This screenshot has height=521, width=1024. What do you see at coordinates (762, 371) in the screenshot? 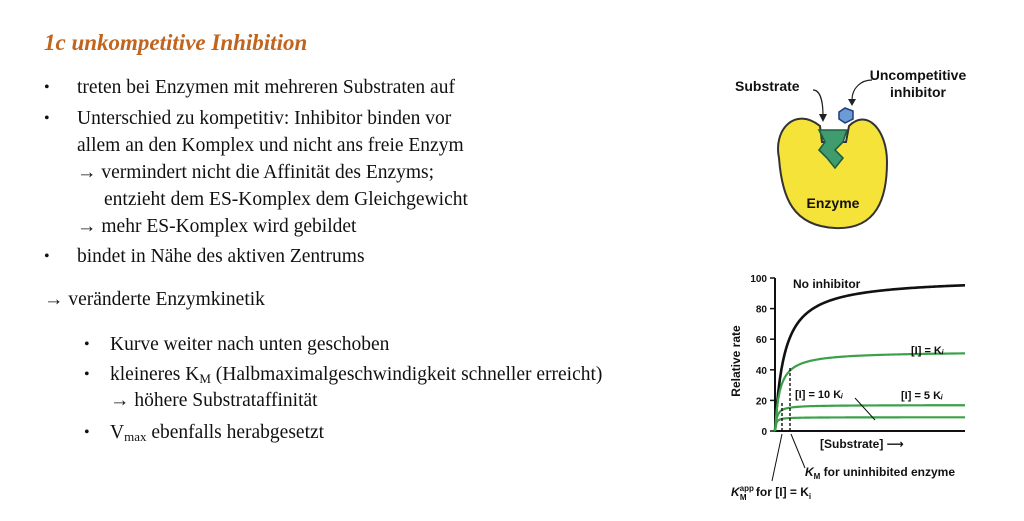
I see `y-tick-label: 40` at bounding box center [762, 371].